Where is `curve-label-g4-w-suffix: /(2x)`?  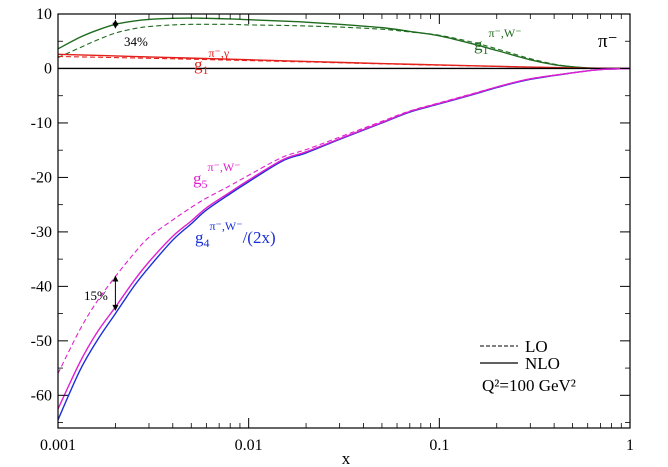 curve-label-g4-w-suffix: /(2x) is located at coordinates (259, 237).